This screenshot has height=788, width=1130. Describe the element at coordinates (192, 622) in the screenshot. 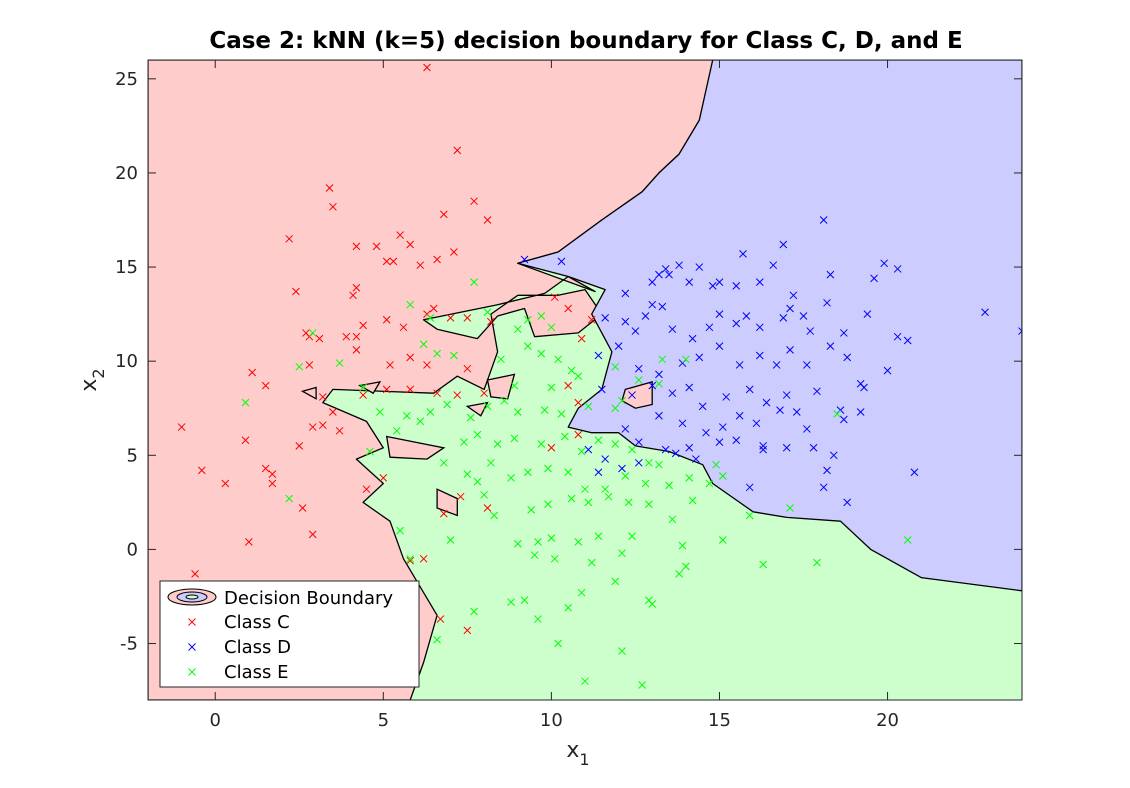

I see `legend-marker-class-c` at that location.